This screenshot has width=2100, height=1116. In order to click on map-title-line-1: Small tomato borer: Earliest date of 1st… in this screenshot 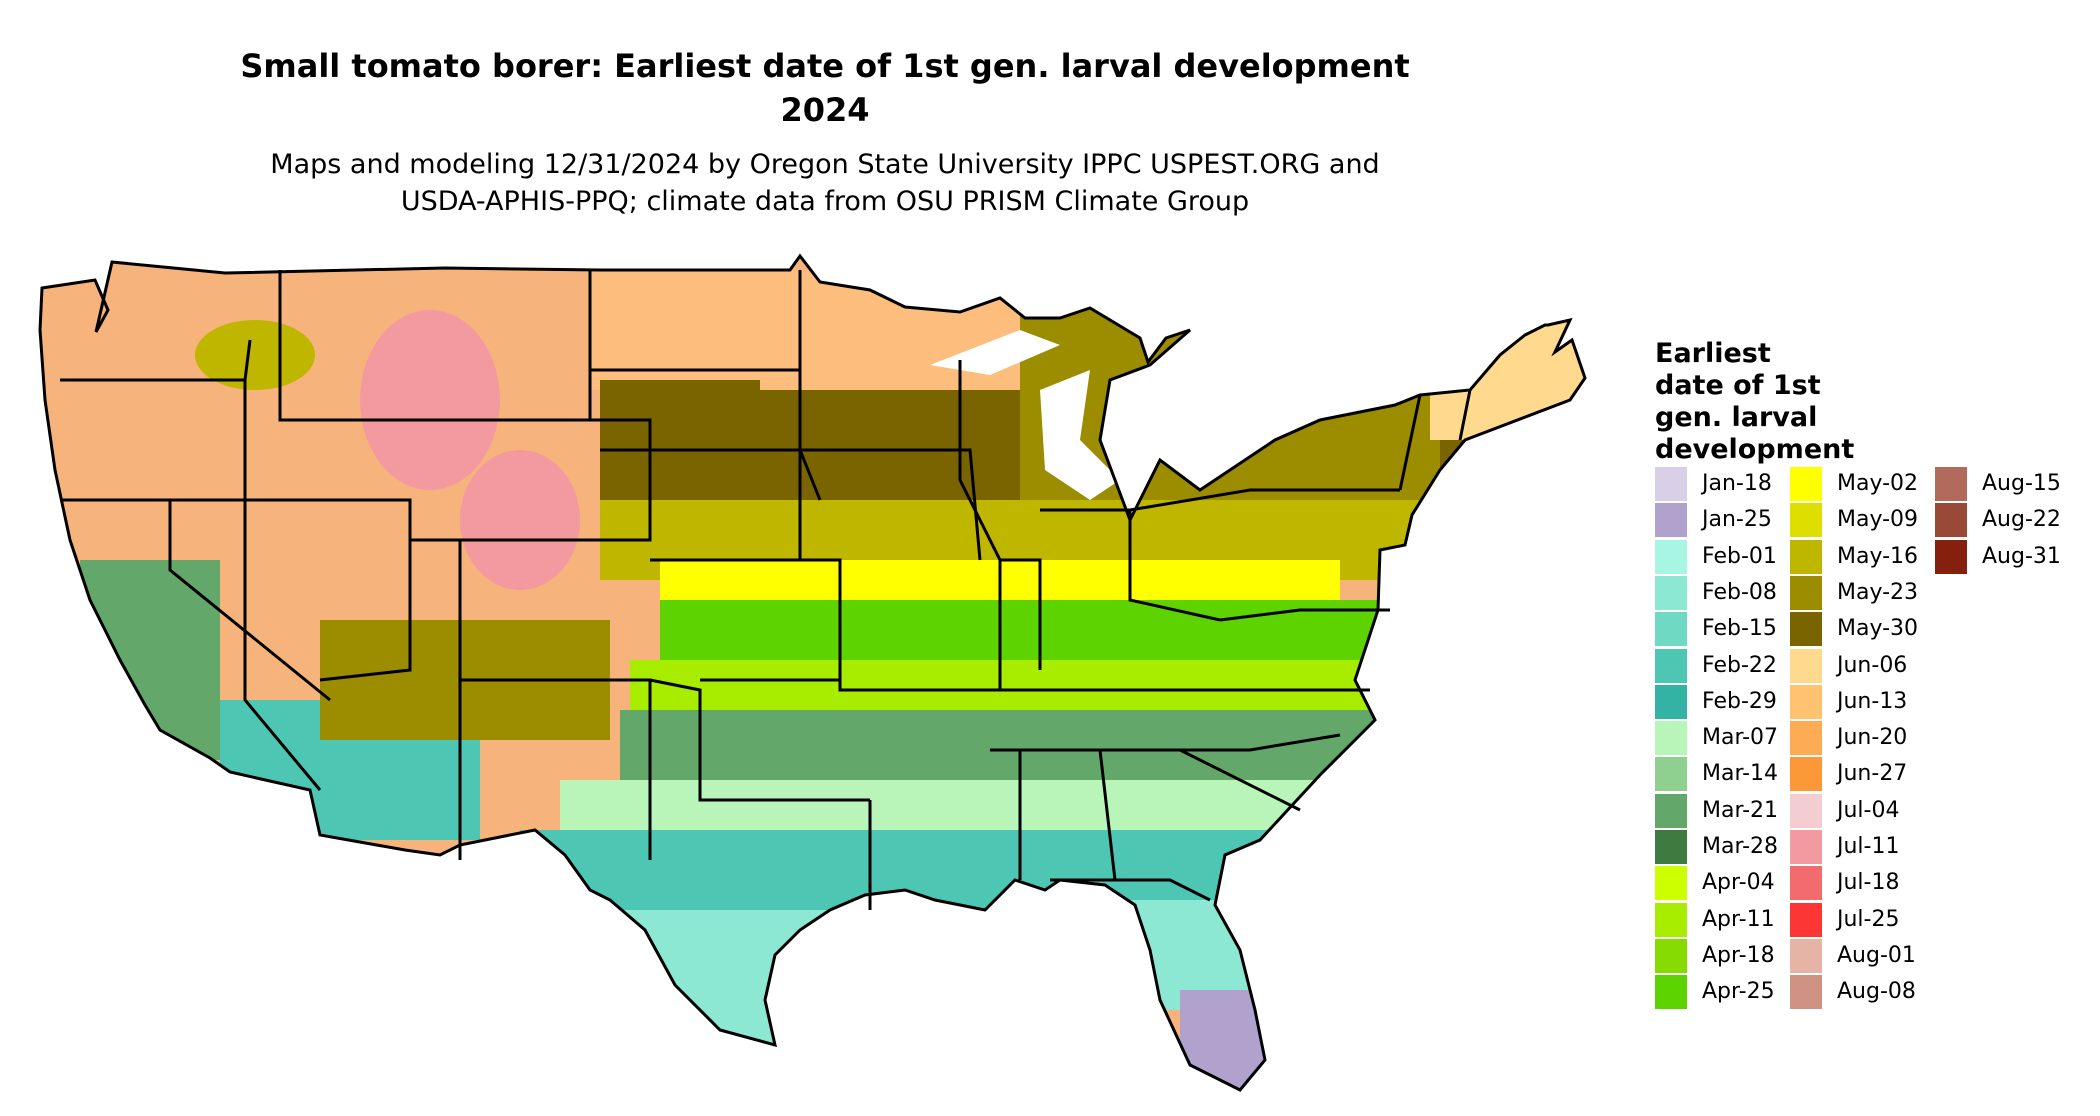, I will do `click(825, 66)`.